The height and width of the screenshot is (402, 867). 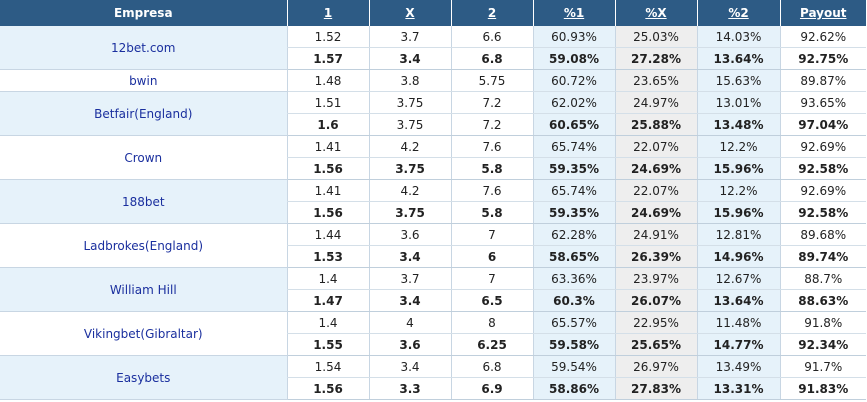 I want to click on away-prob-cell: 13.31%, so click(x=738, y=388).